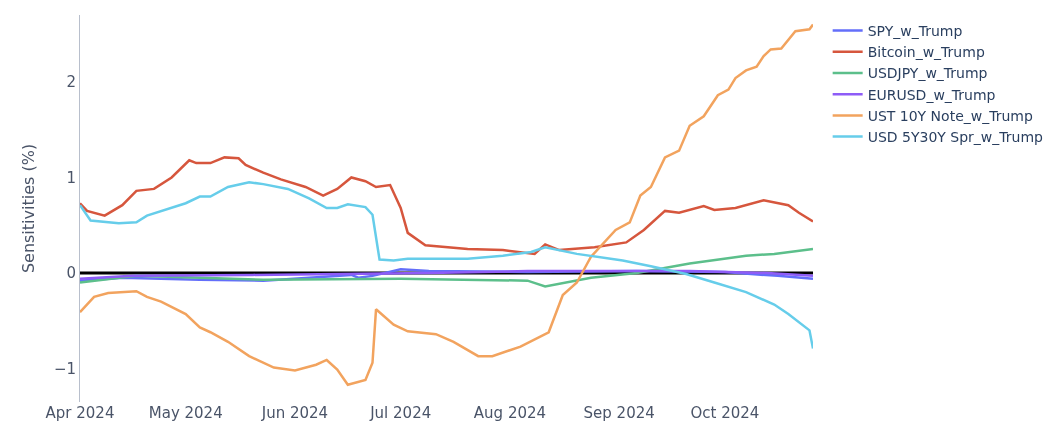 The height and width of the screenshot is (442, 1059). What do you see at coordinates (71, 82) in the screenshot?
I see `y-tick-label: 2` at bounding box center [71, 82].